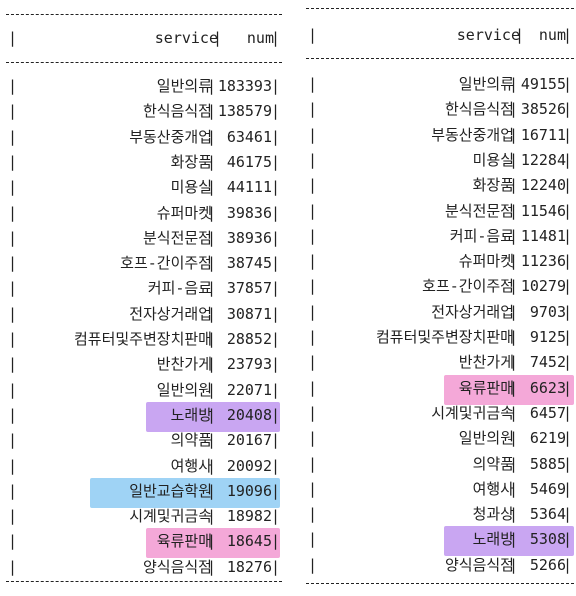  Describe the element at coordinates (440, 514) in the screenshot. I see `table-row: | 청과상 | 5364 |` at that location.